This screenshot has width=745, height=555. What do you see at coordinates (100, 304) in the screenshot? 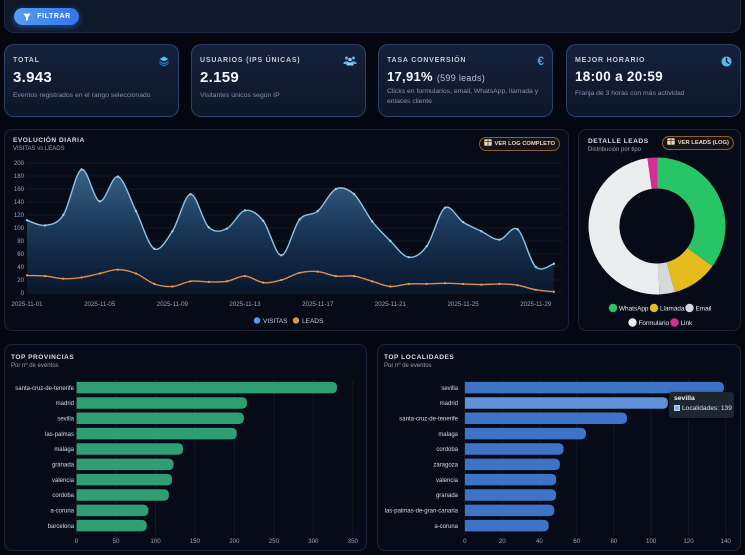
I see `svg-text: 2025-11-05` at bounding box center [100, 304].